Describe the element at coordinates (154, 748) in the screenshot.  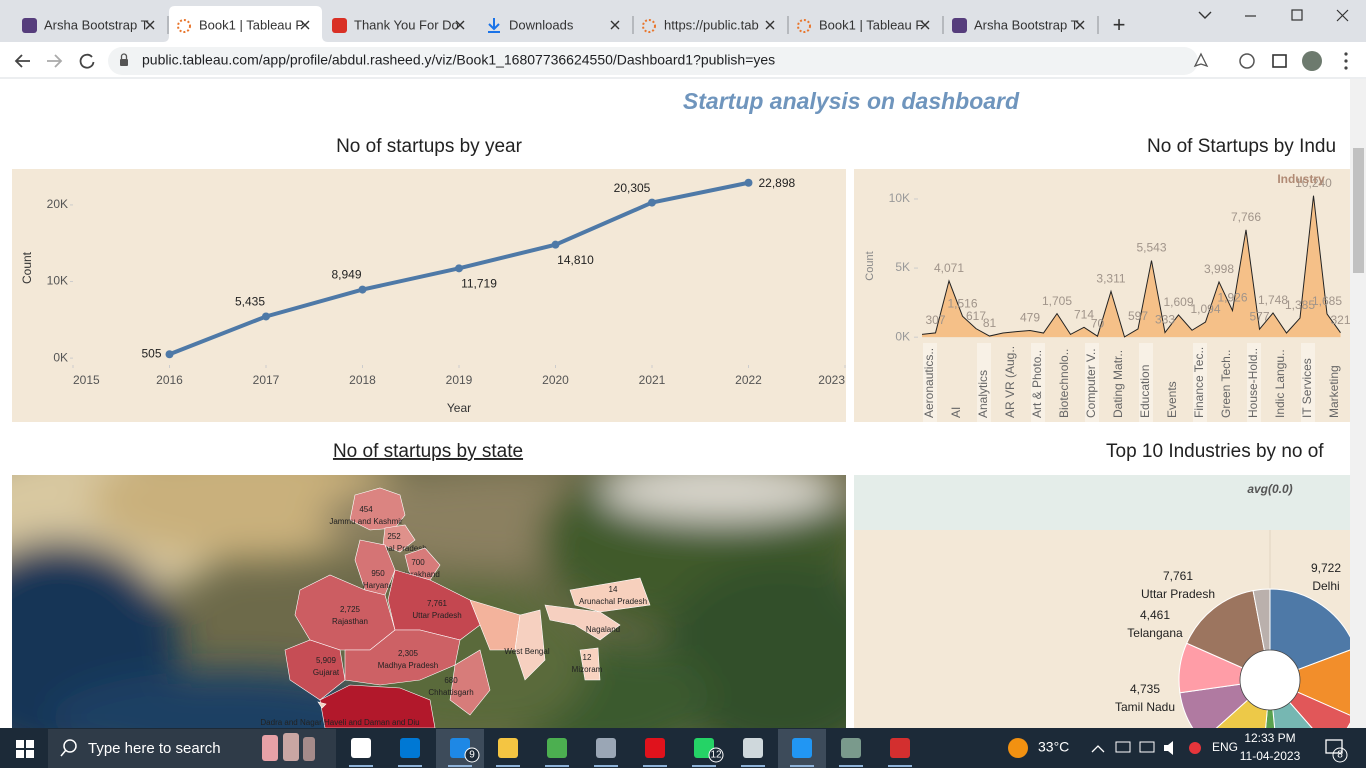
I see `search-placeholder: Type here to search` at that location.